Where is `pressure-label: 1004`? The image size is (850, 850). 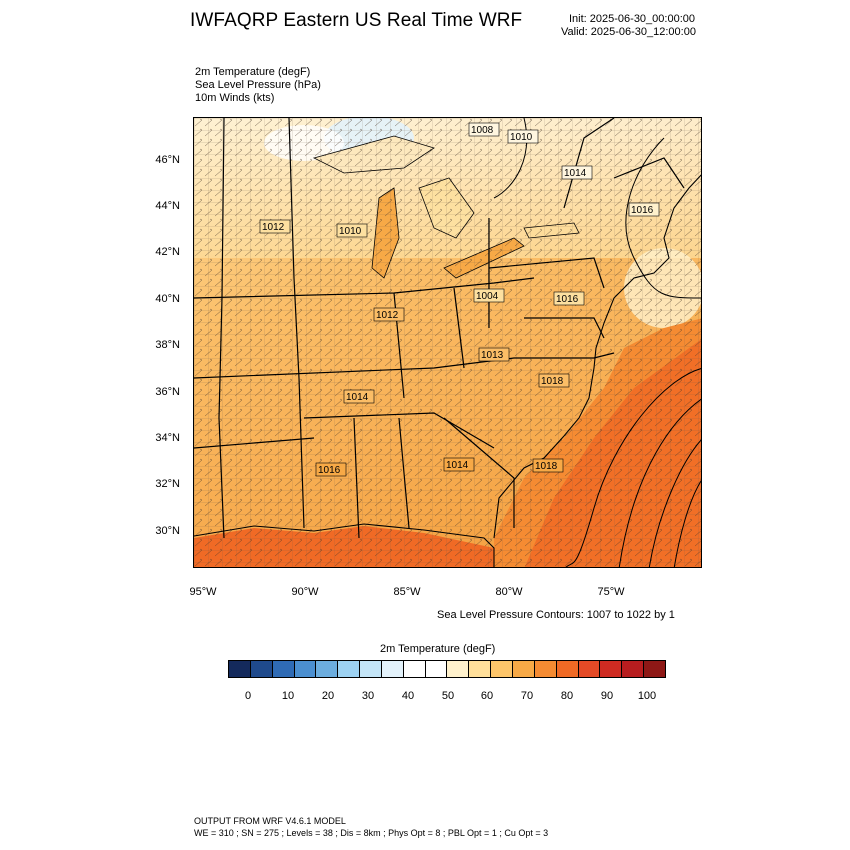 pressure-label: 1004 is located at coordinates (487, 296).